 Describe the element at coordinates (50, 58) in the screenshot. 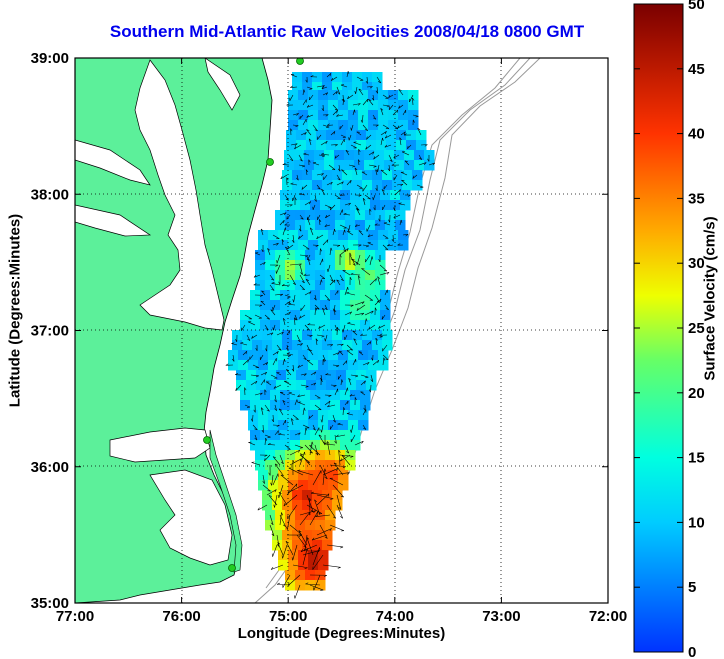

I see `y-tick-label: 39:00` at that location.